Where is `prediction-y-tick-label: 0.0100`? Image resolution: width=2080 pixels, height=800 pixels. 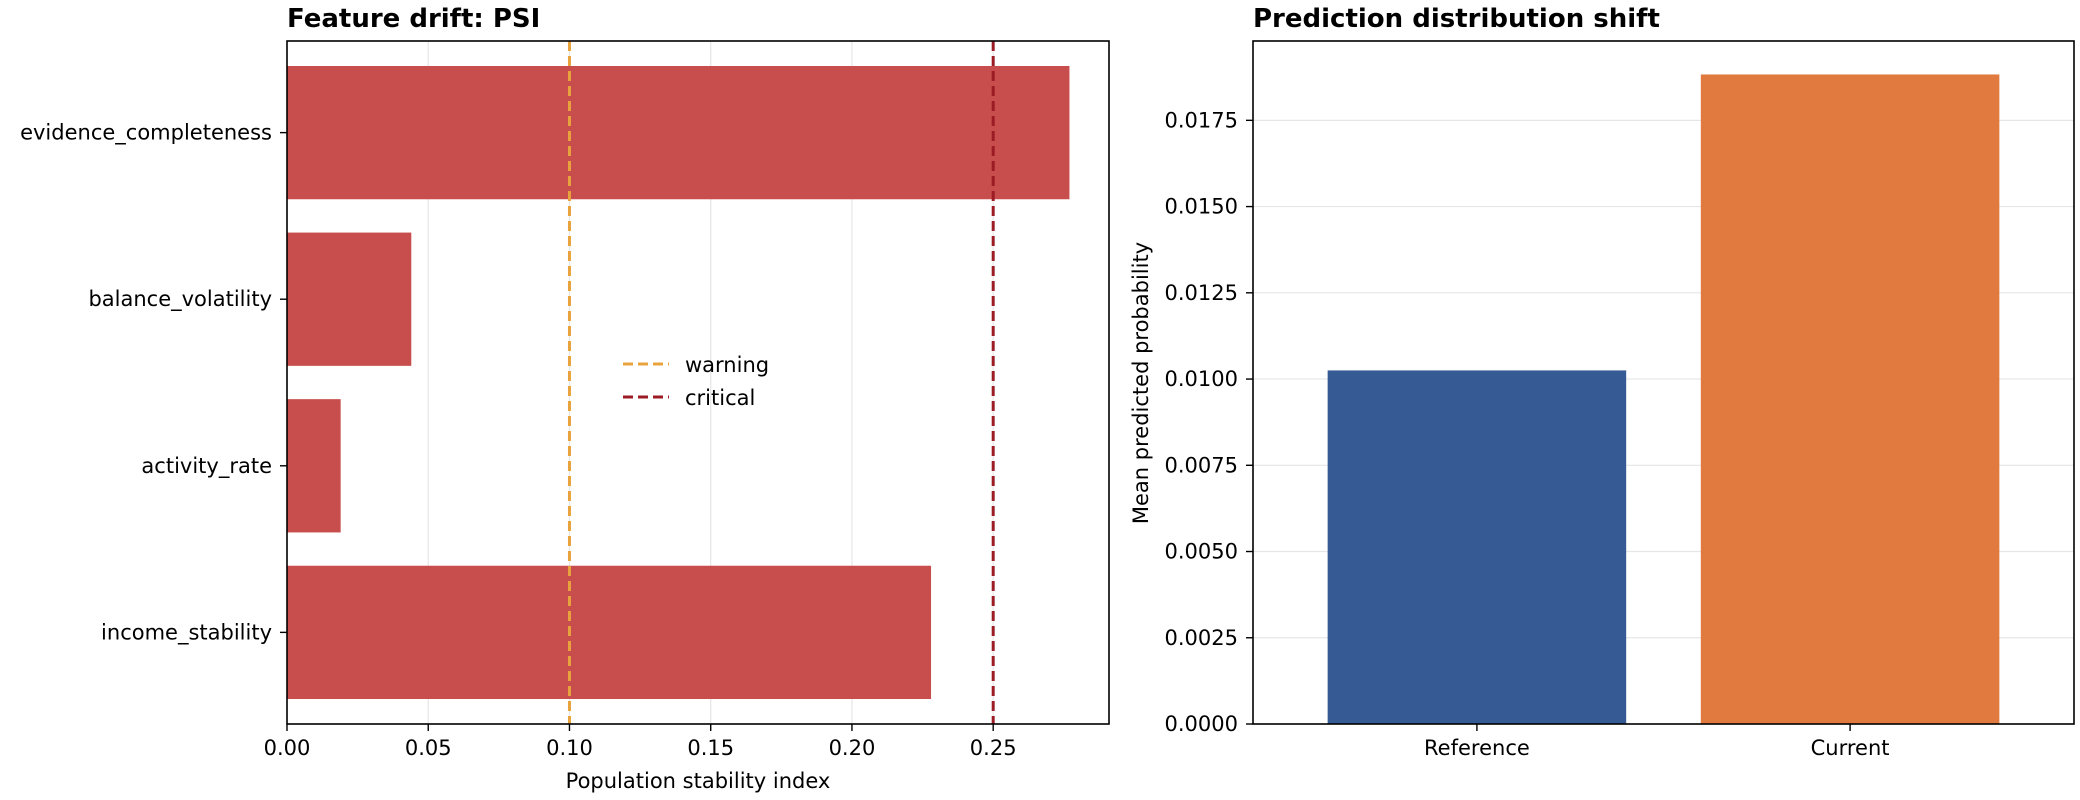
prediction-y-tick-label: 0.0100 is located at coordinates (1201, 379).